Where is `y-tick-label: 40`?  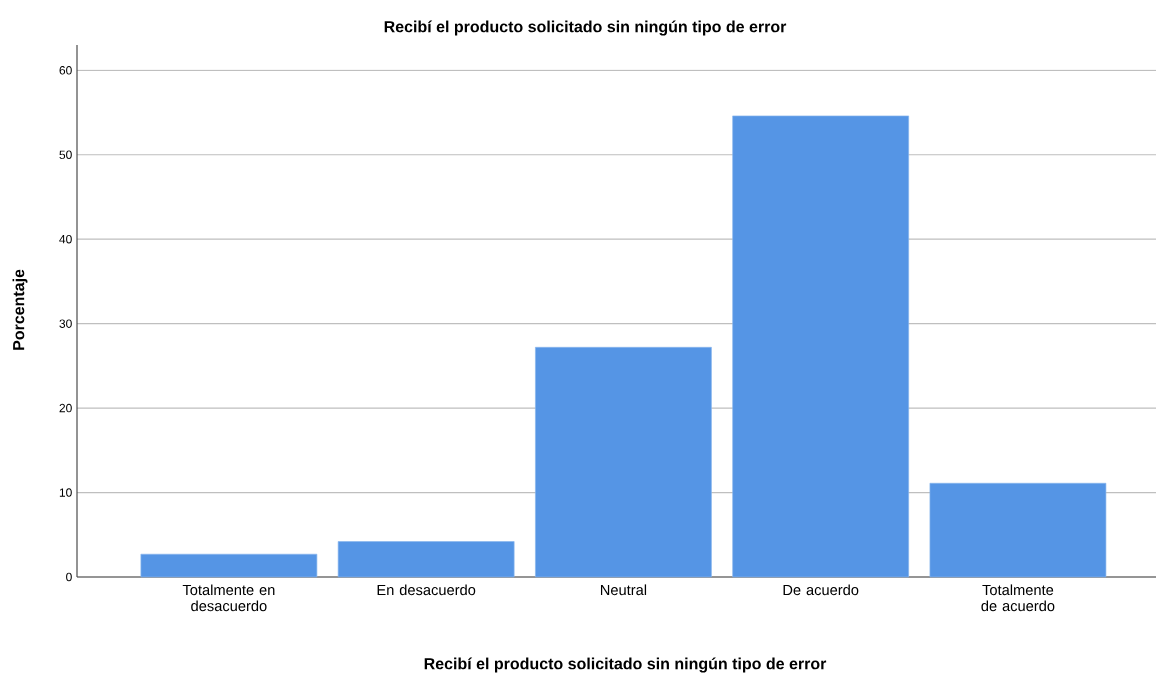
y-tick-label: 40 is located at coordinates (65, 239).